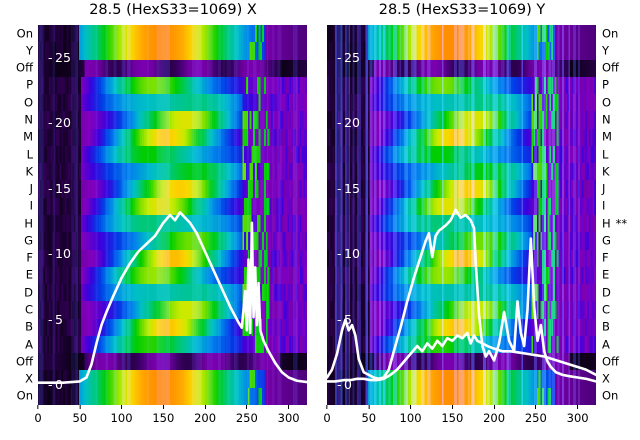  I want to click on ytick-label: -0, so click(344, 385).